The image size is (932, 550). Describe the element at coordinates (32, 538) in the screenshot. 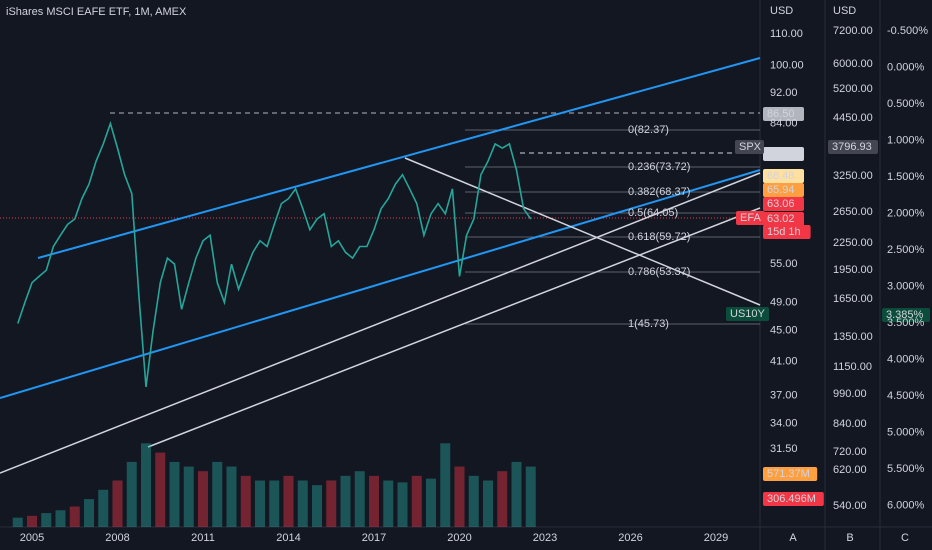

I see `time-tick-label: 2005` at that location.